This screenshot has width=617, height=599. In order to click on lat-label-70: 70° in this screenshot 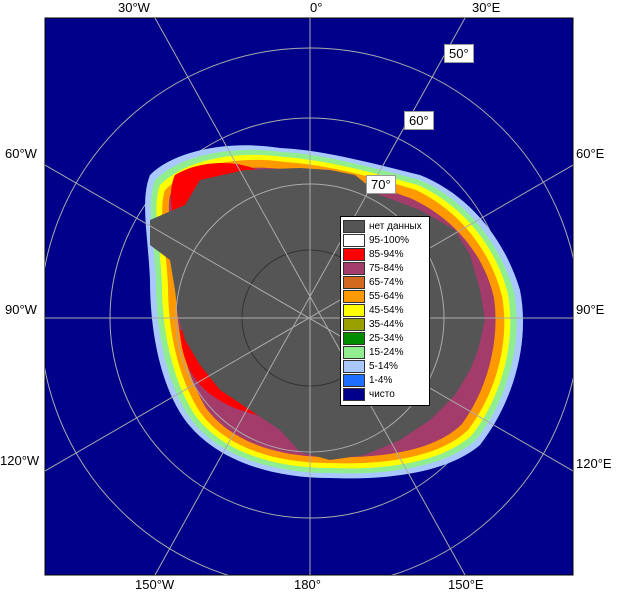, I will do `click(381, 184)`.